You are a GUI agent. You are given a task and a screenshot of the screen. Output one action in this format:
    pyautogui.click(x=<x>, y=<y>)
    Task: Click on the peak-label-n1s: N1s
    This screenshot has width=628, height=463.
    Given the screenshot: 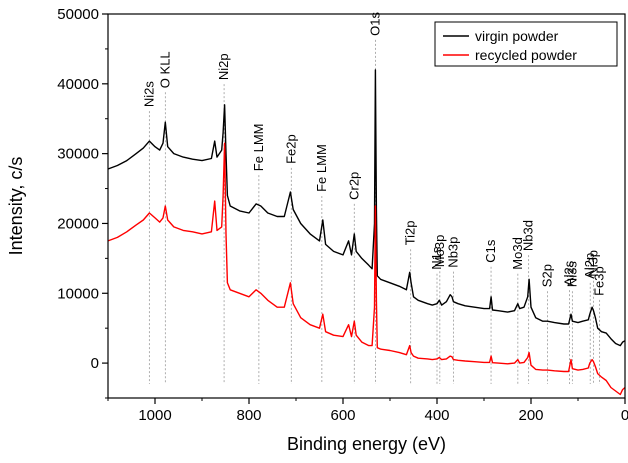 What is the action you would take?
    pyautogui.click(x=436, y=258)
    